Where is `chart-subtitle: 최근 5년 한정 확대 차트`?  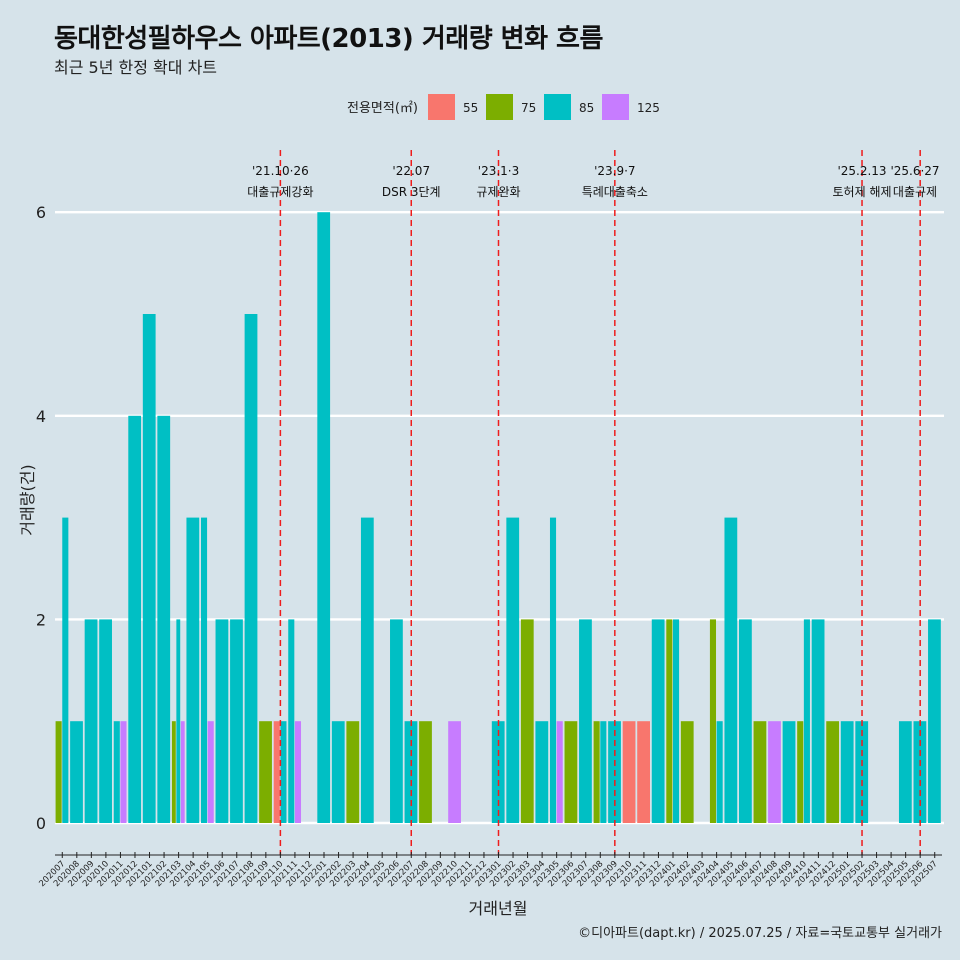
chart-subtitle: 최근 5년 한정 확대 차트 is located at coordinates (136, 67).